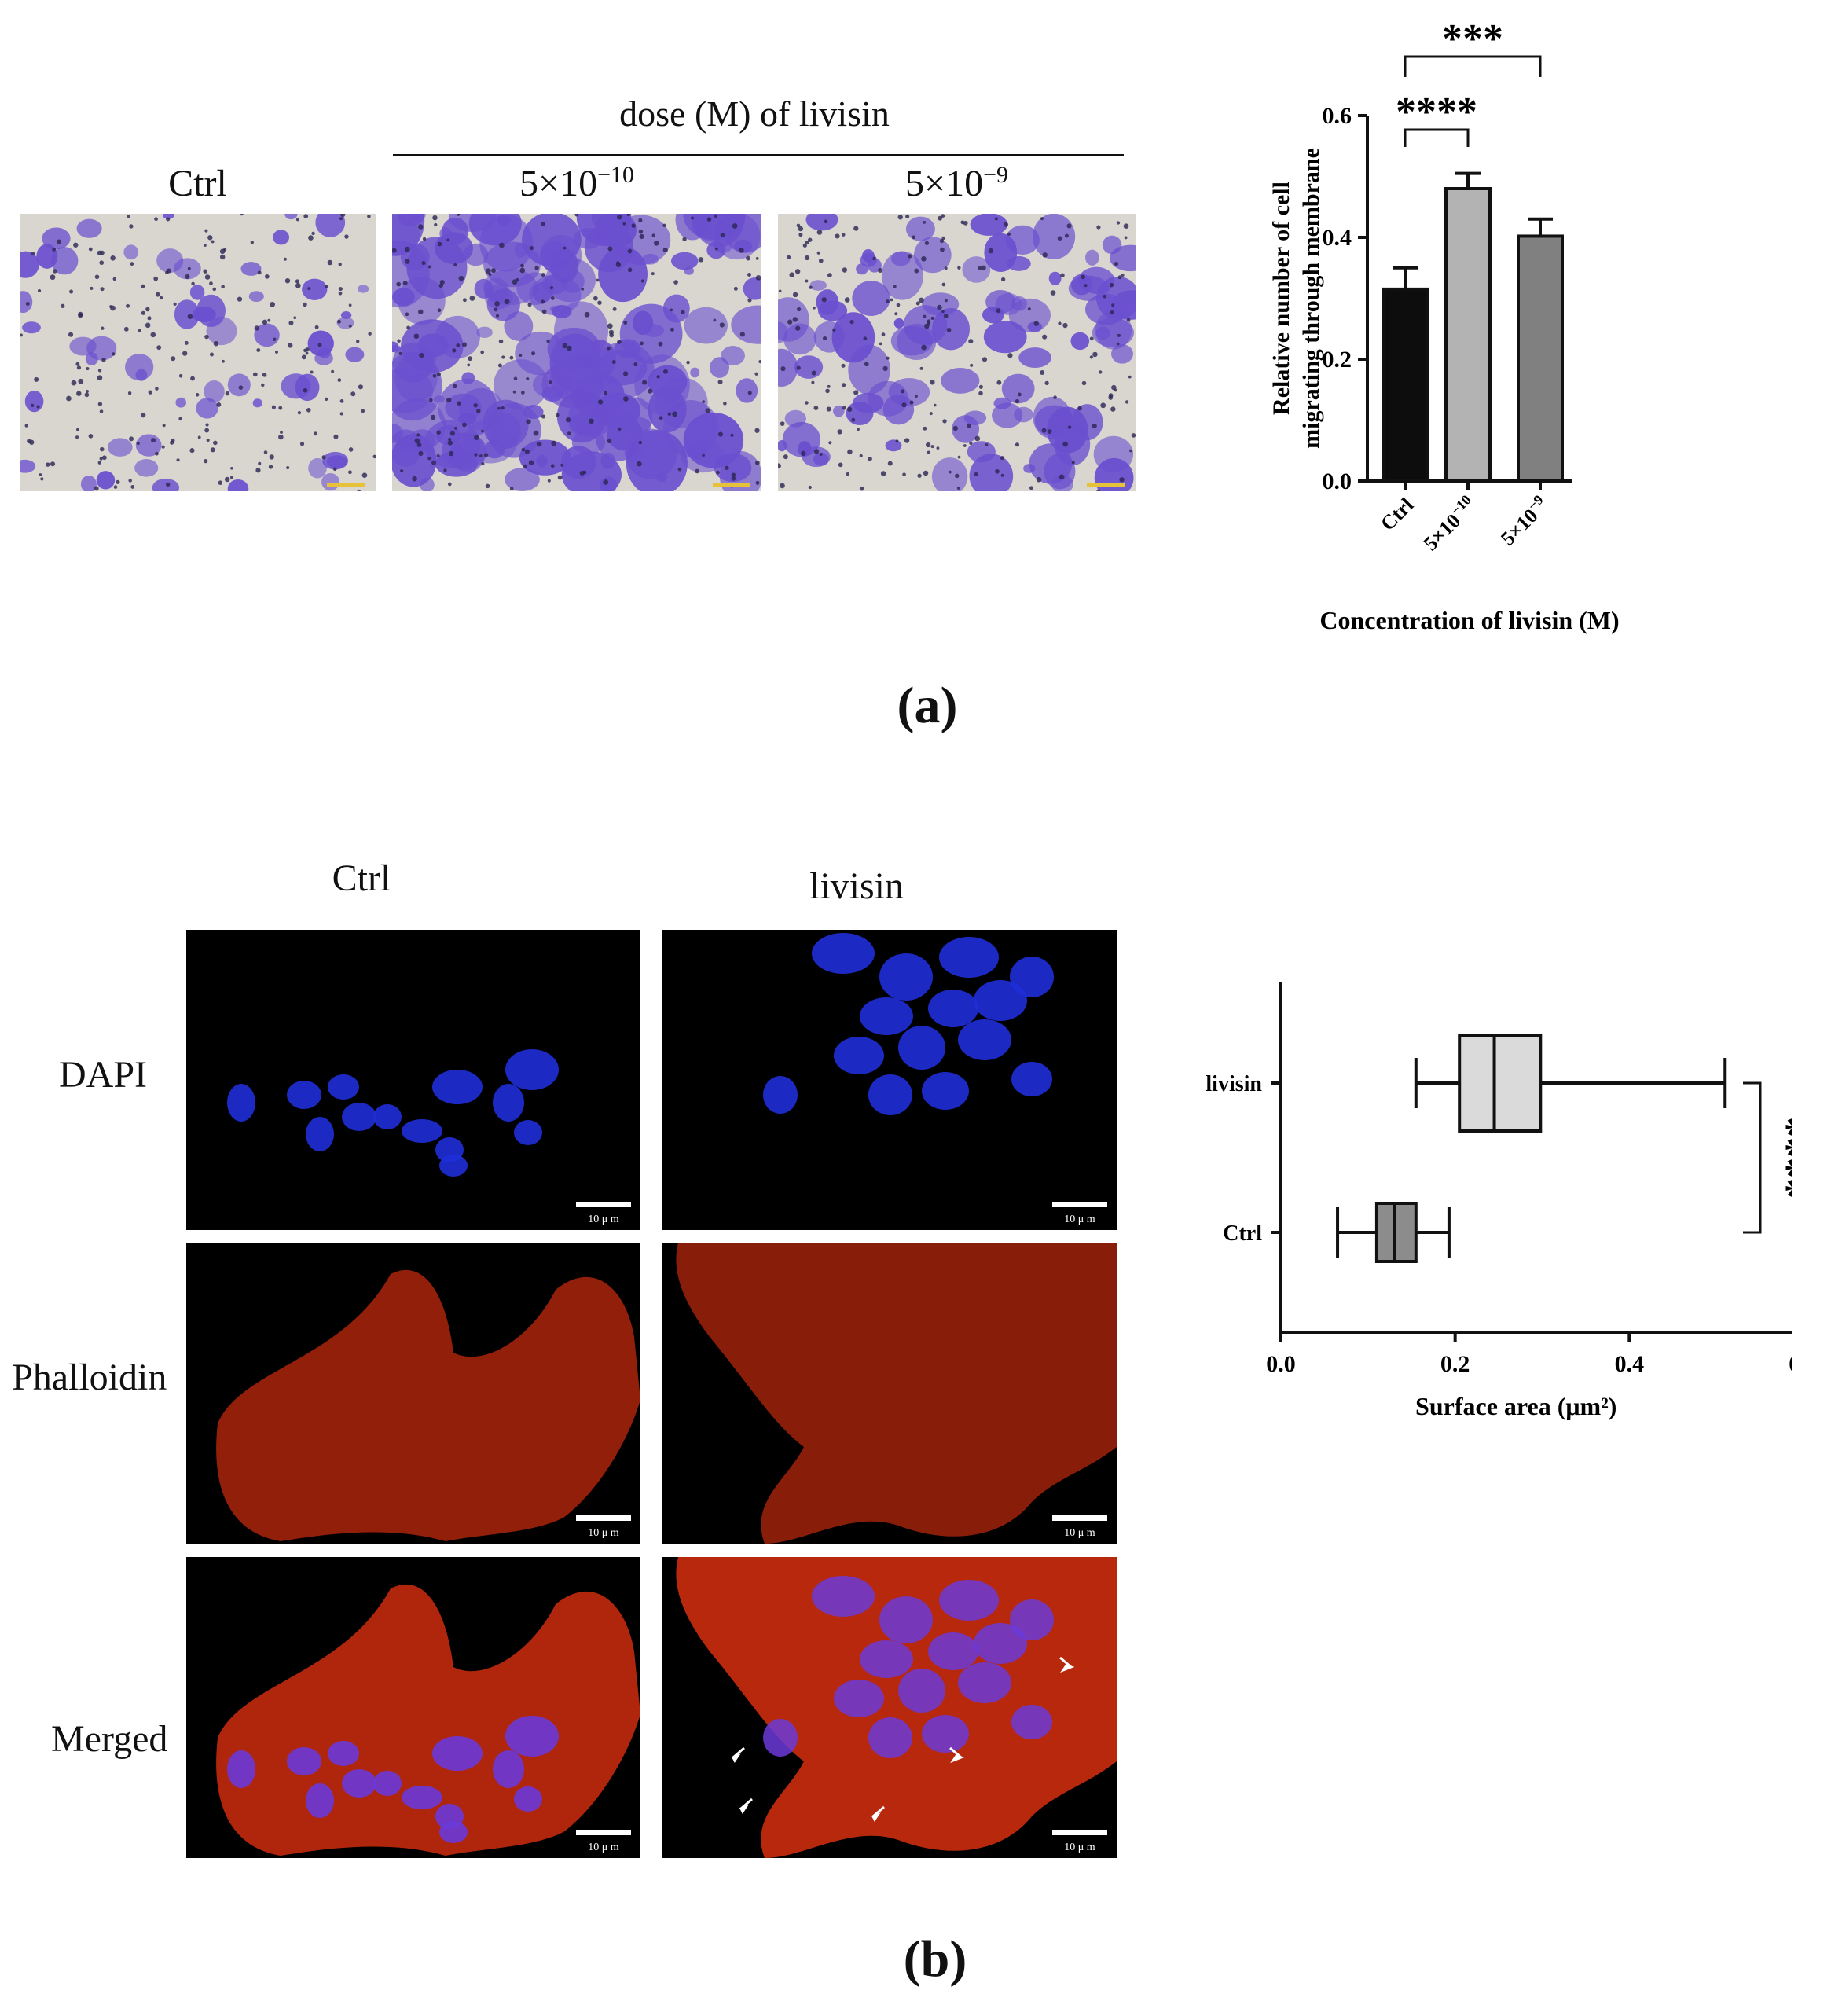  Describe the element at coordinates (198, 183) in the screenshot. I see `micrograph-label-ctrl: Ctrl` at that location.